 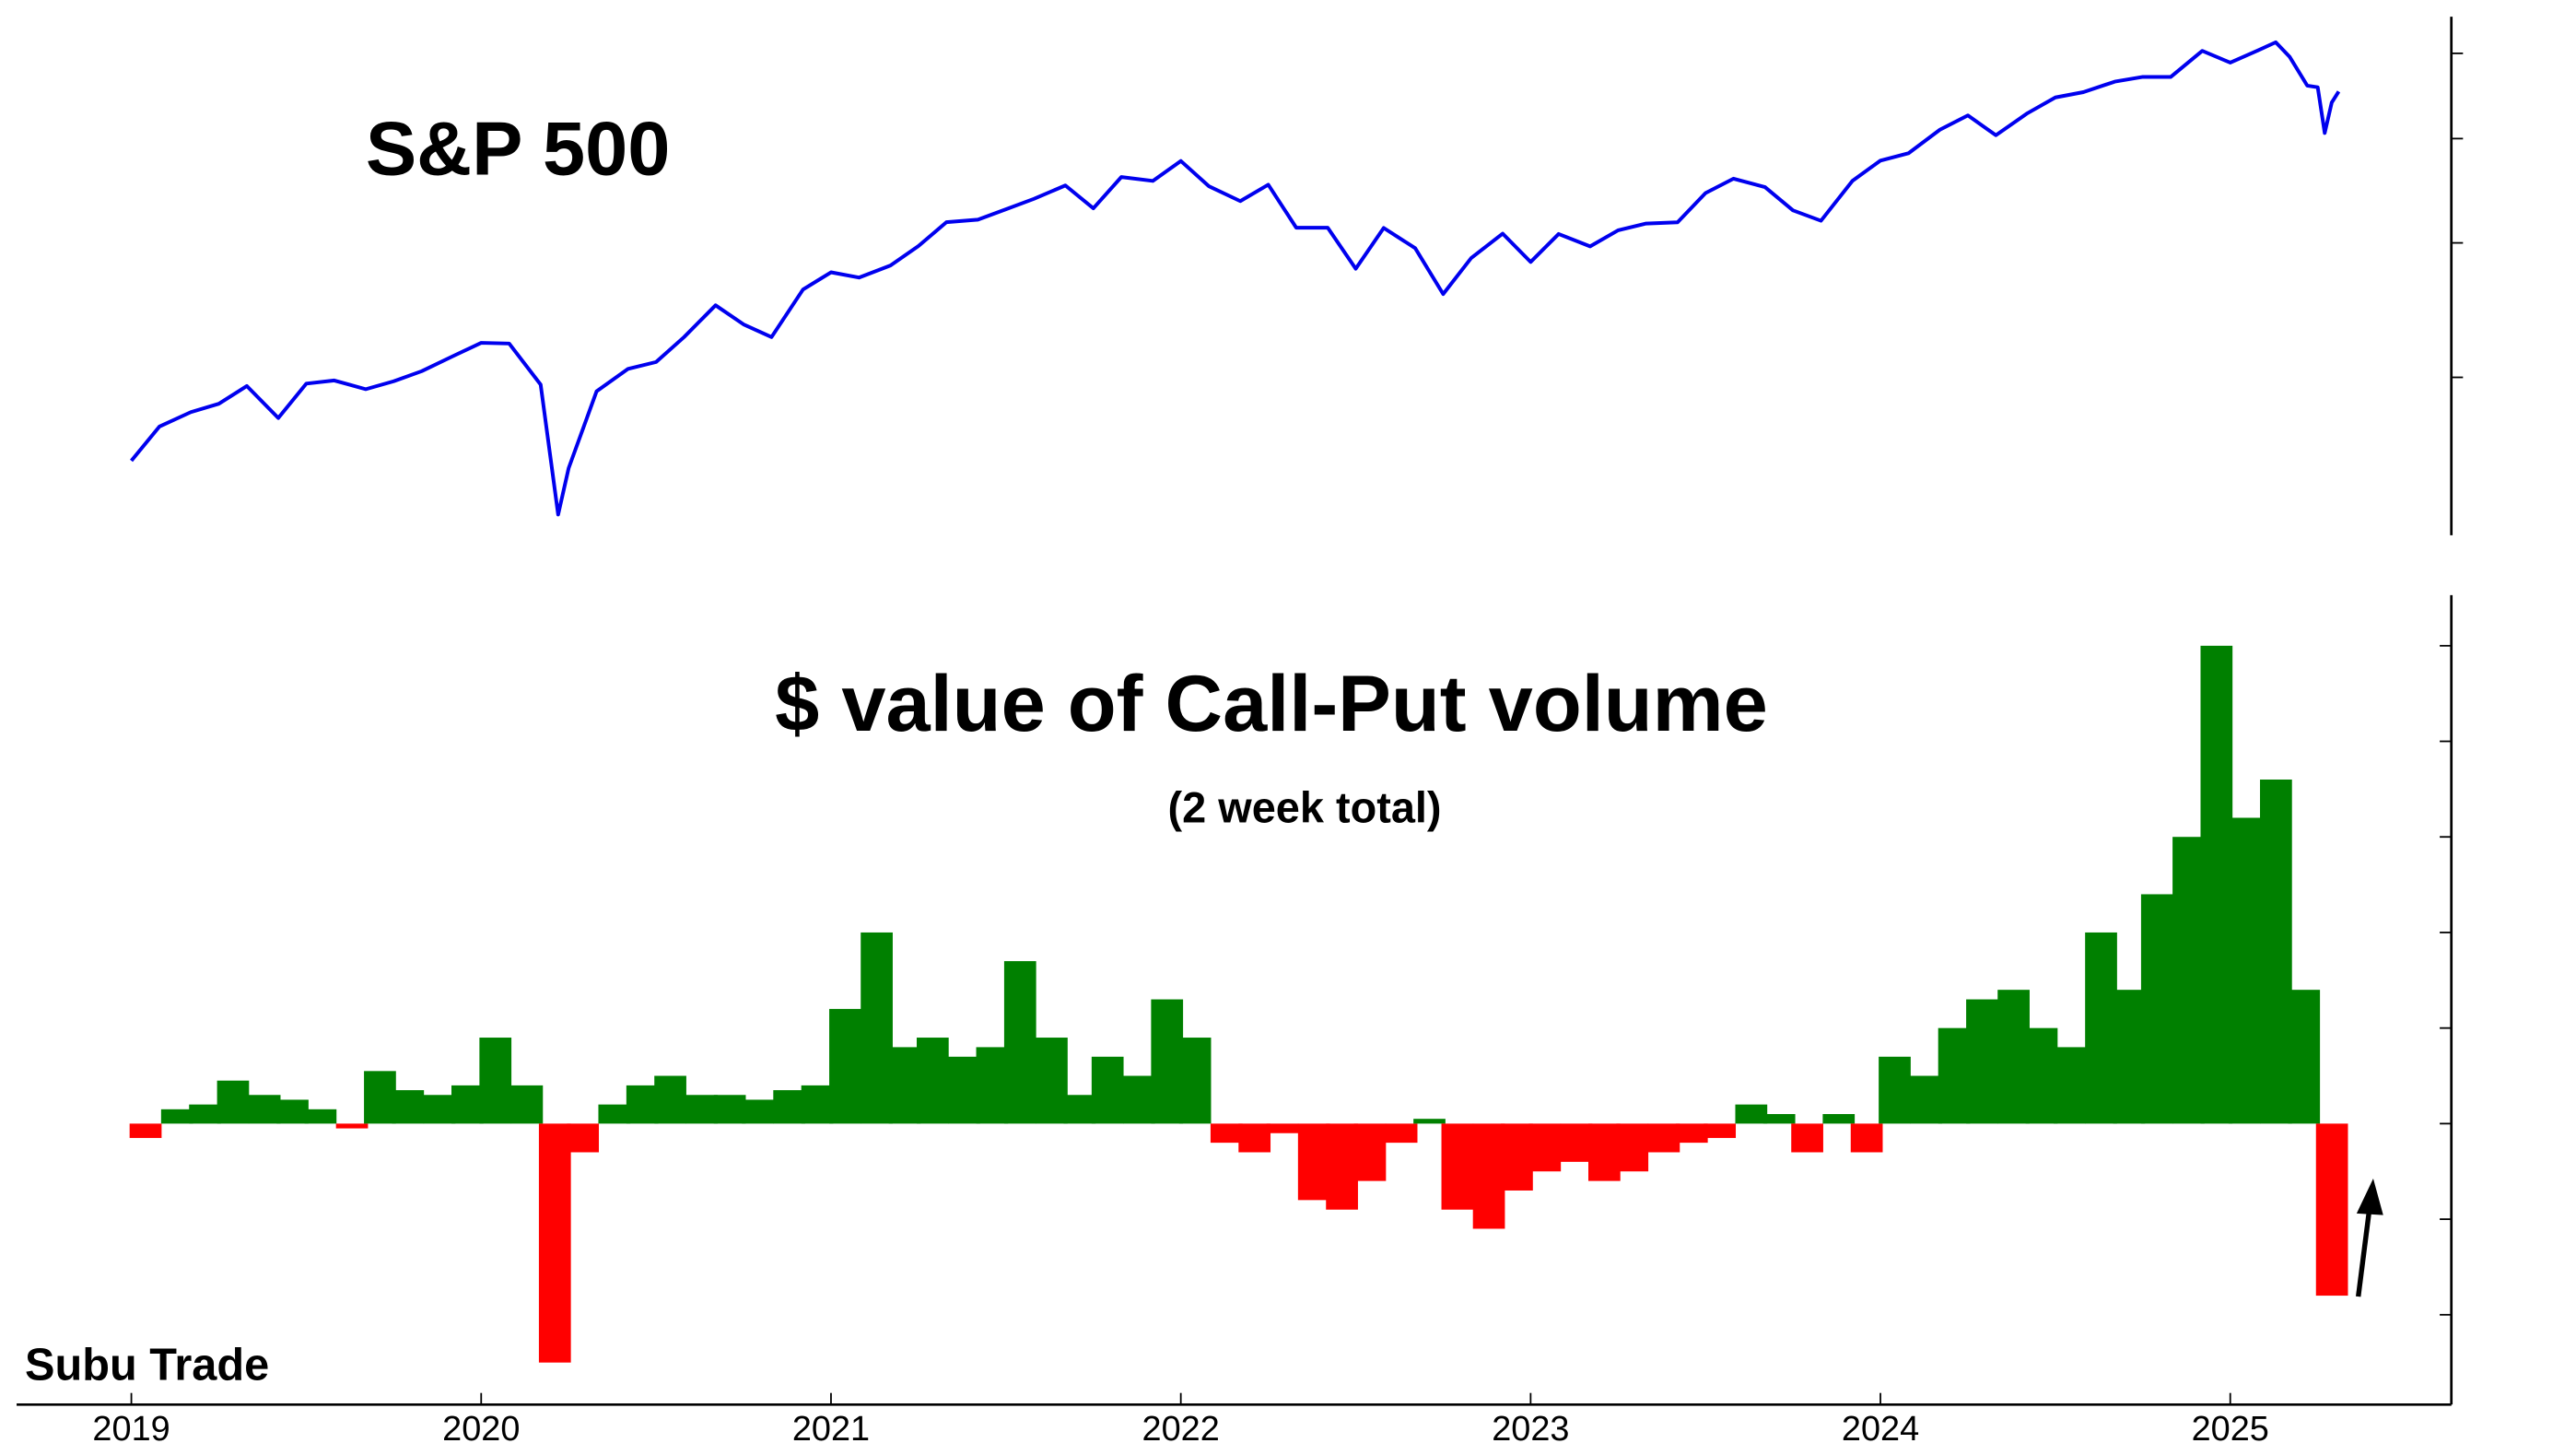 What do you see at coordinates (1181, 1429) in the screenshot?
I see `x-tick-label: 2022` at bounding box center [1181, 1429].